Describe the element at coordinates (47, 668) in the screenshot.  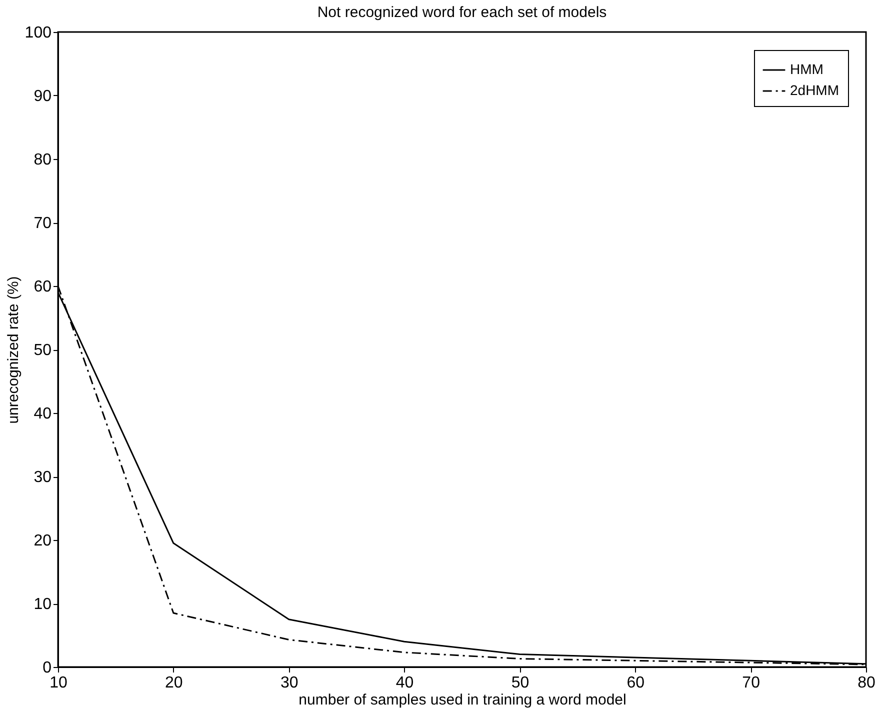
I see `y-tick-label: 0` at that location.